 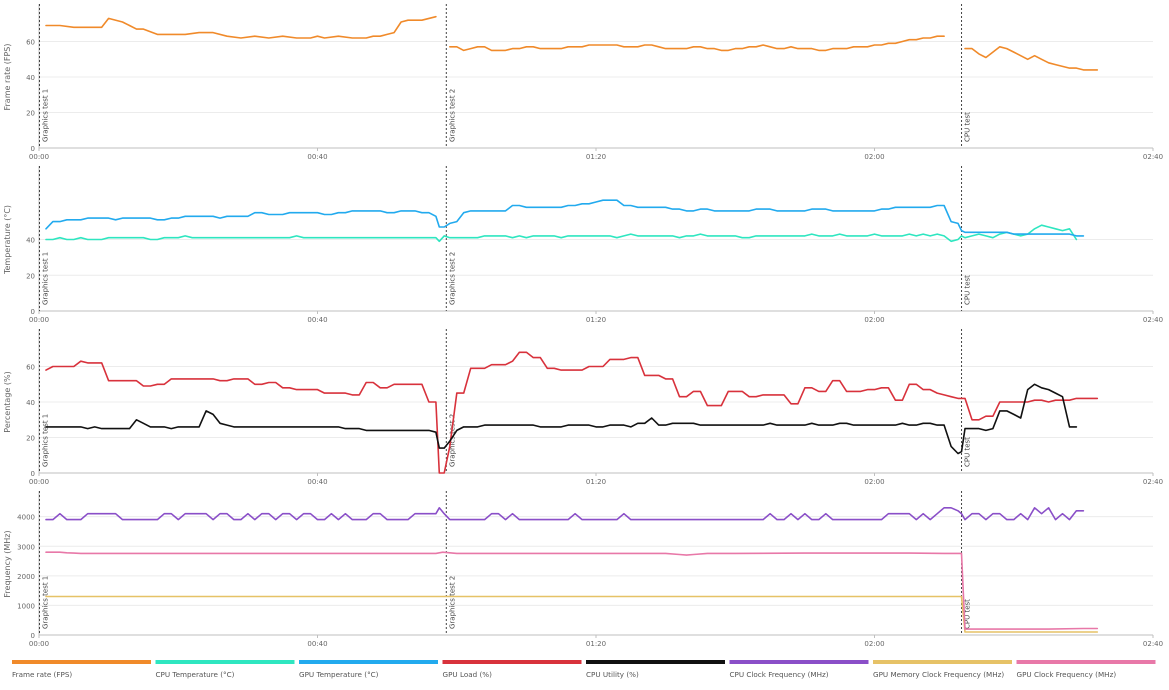 I want to click on test-marker-label-panel-4: CPU test, so click(x=968, y=614).